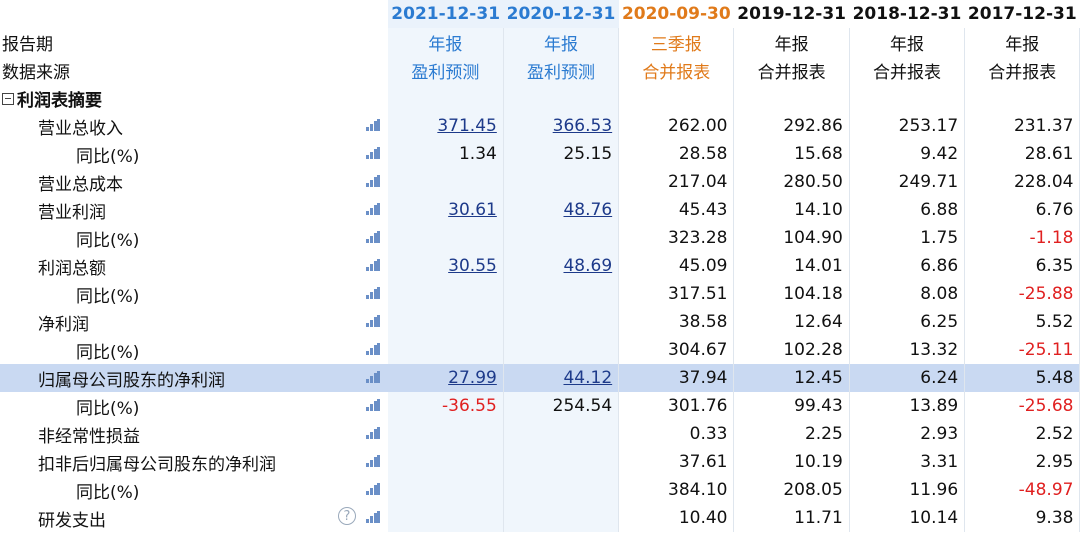 The height and width of the screenshot is (535, 1080). I want to click on value-cell: 2.52, so click(1022, 434).